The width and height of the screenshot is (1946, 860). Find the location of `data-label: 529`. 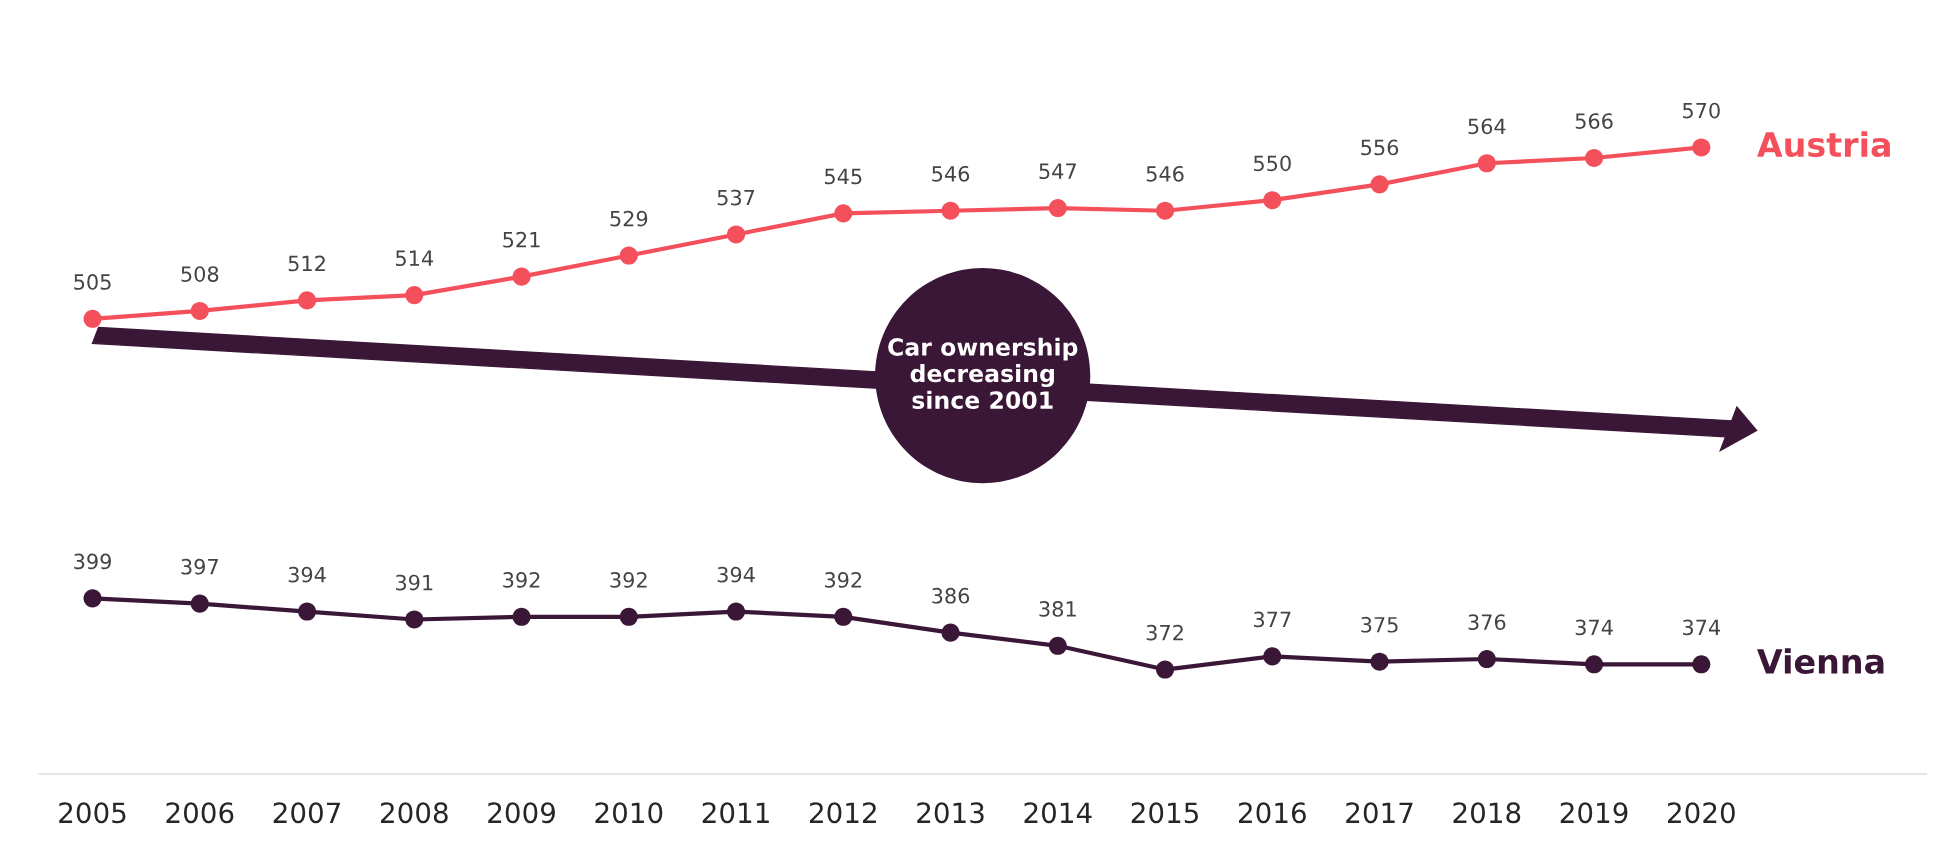

data-label: 529 is located at coordinates (629, 218).